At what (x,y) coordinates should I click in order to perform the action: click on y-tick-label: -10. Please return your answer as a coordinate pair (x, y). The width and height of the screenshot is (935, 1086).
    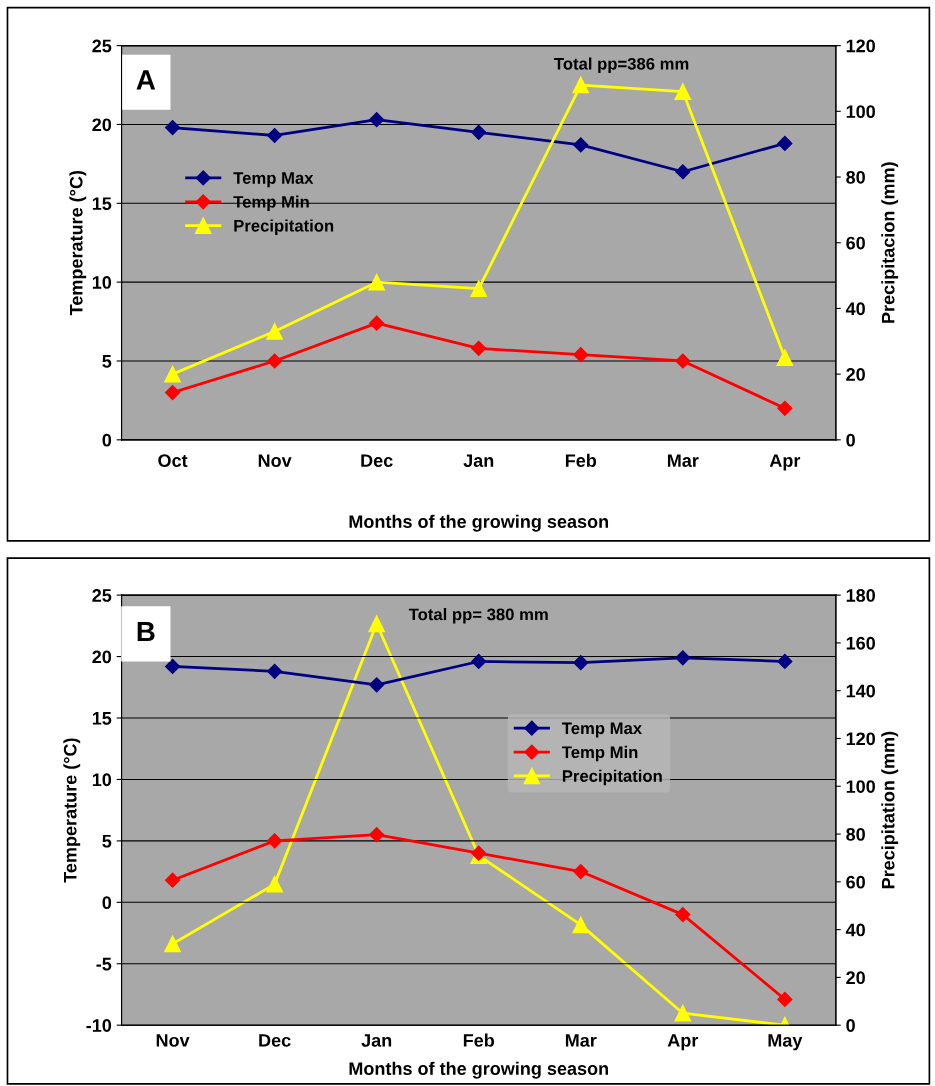
    Looking at the image, I should click on (99, 1025).